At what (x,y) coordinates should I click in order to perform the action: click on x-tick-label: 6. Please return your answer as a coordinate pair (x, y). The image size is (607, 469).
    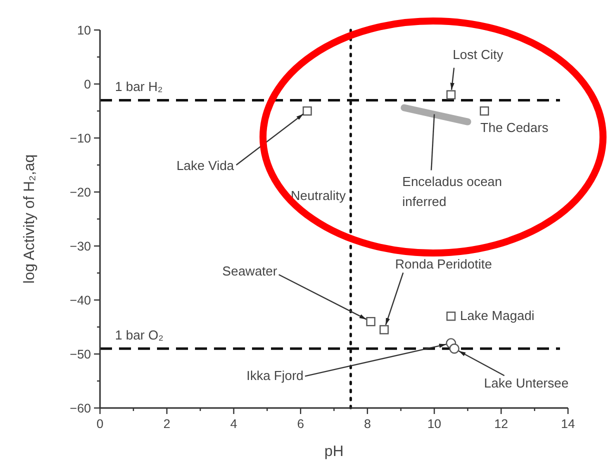
    Looking at the image, I should click on (300, 424).